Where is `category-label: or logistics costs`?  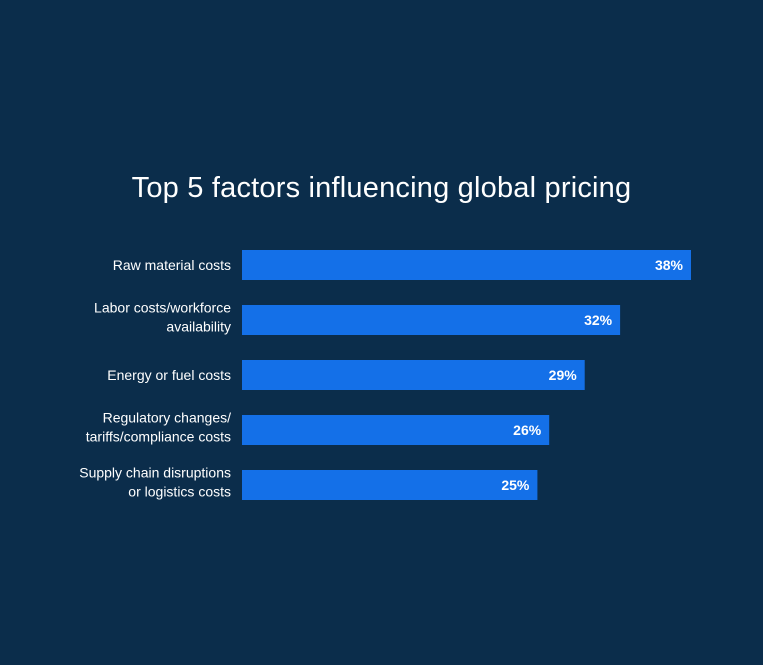
category-label: or logistics costs is located at coordinates (179, 492).